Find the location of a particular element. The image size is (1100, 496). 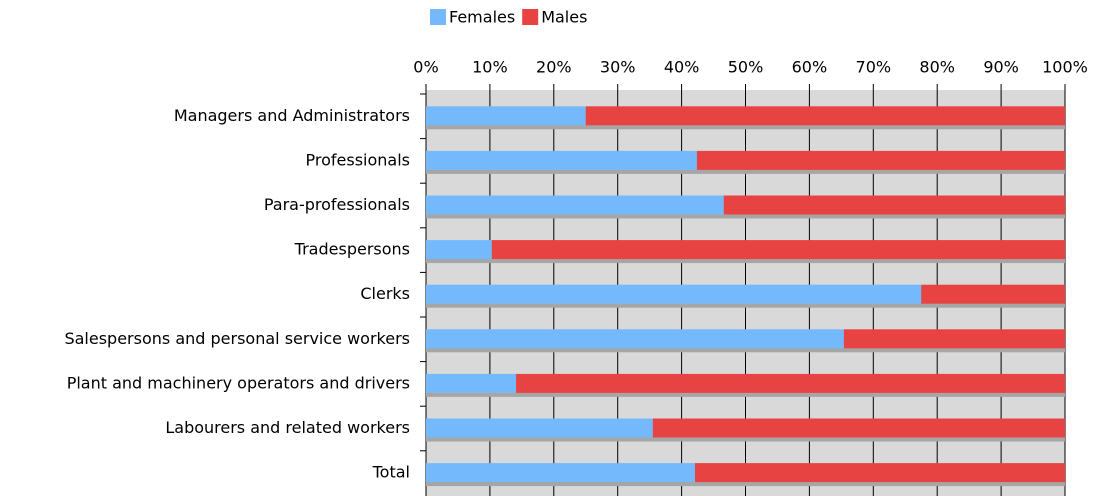

x-tick-label: 100% is located at coordinates (1065, 67).